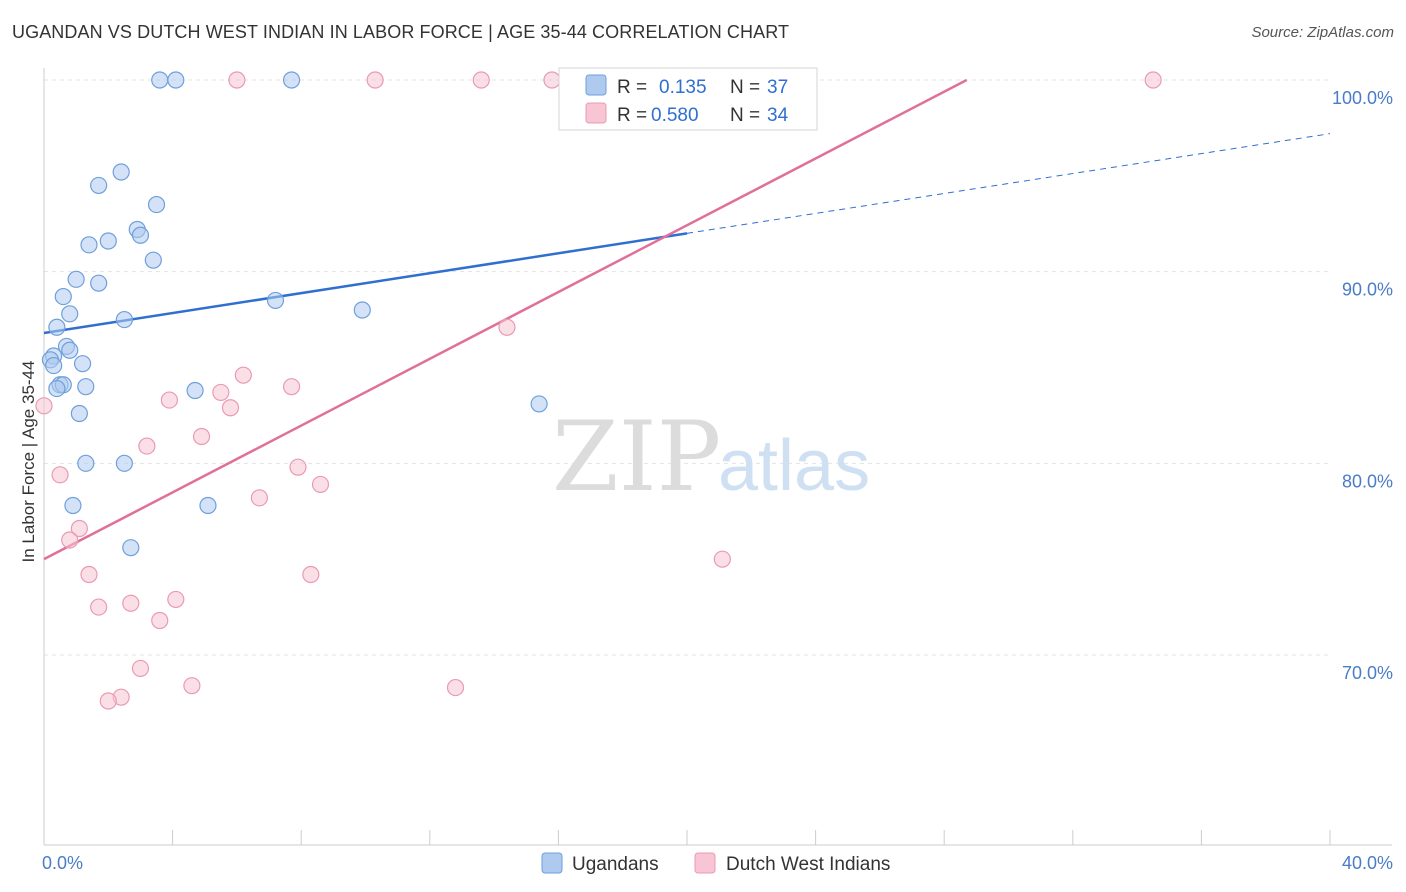 This screenshot has width=1406, height=892. Describe the element at coordinates (745, 115) in the screenshot. I see `legend-n-label-1: N =` at that location.